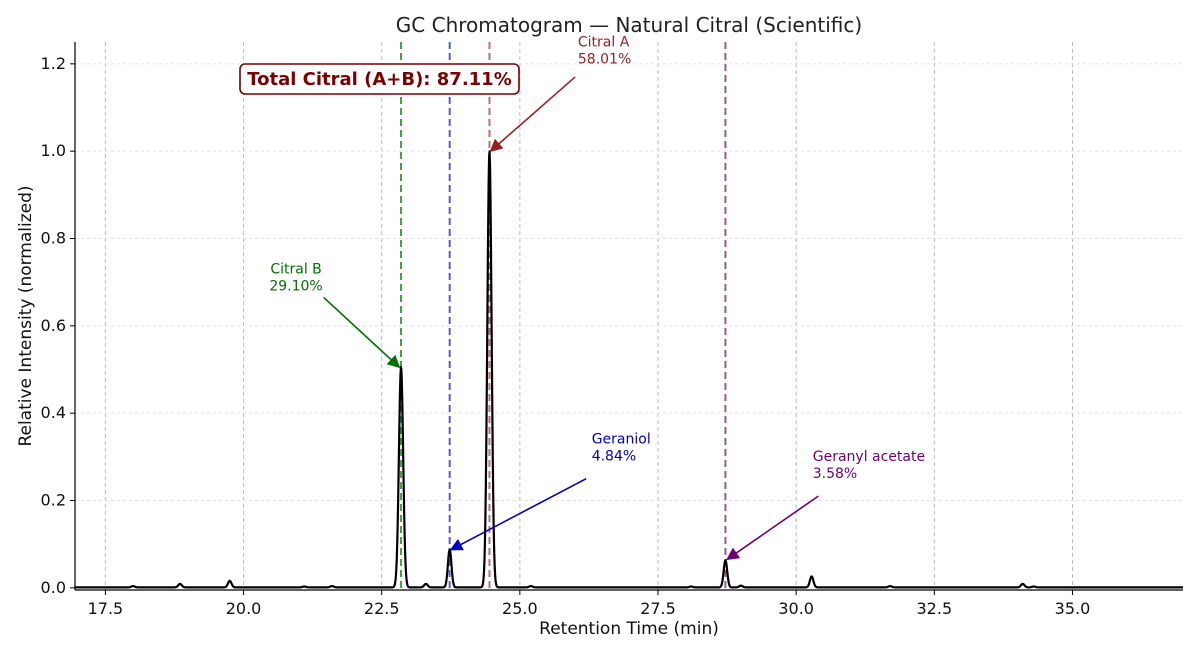 The height and width of the screenshot is (654, 1200). I want to click on annotation-percent-1: 58.01%, so click(604, 59).